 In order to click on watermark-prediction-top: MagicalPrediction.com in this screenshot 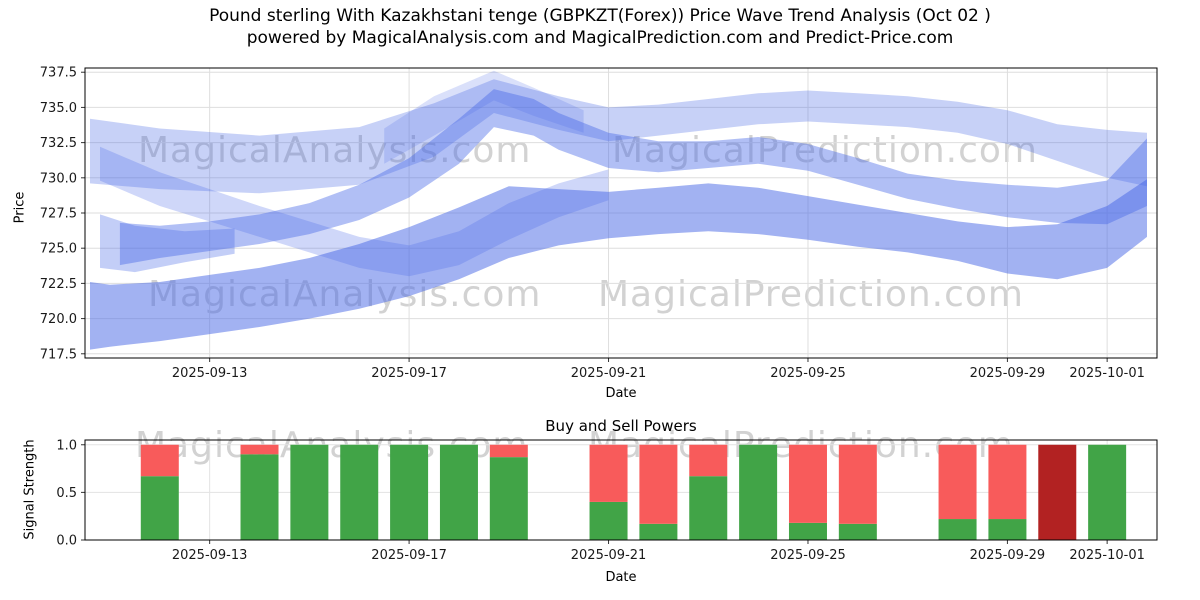, I will do `click(825, 150)`.